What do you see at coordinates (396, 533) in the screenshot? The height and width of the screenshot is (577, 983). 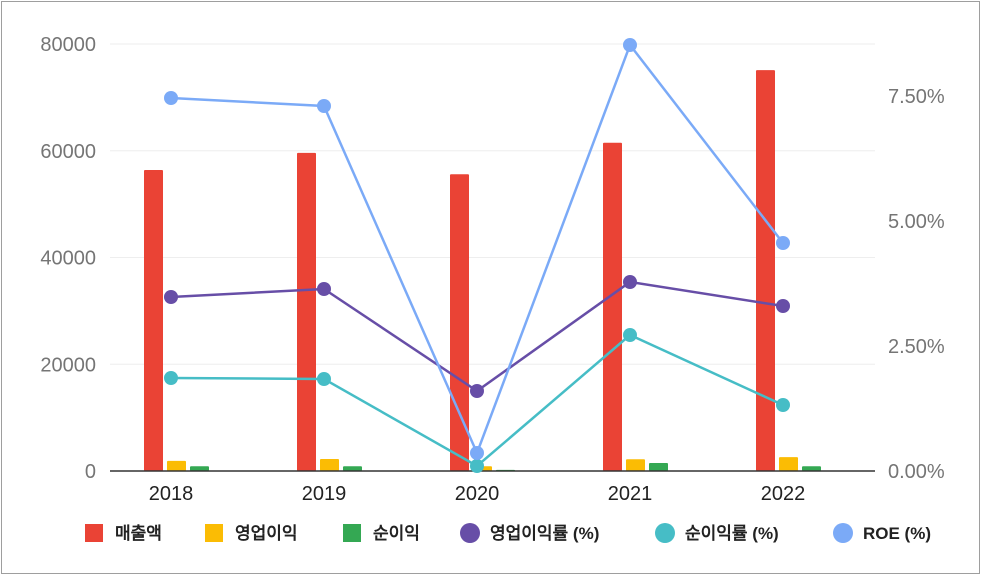 I see `legend-label: 순이익` at bounding box center [396, 533].